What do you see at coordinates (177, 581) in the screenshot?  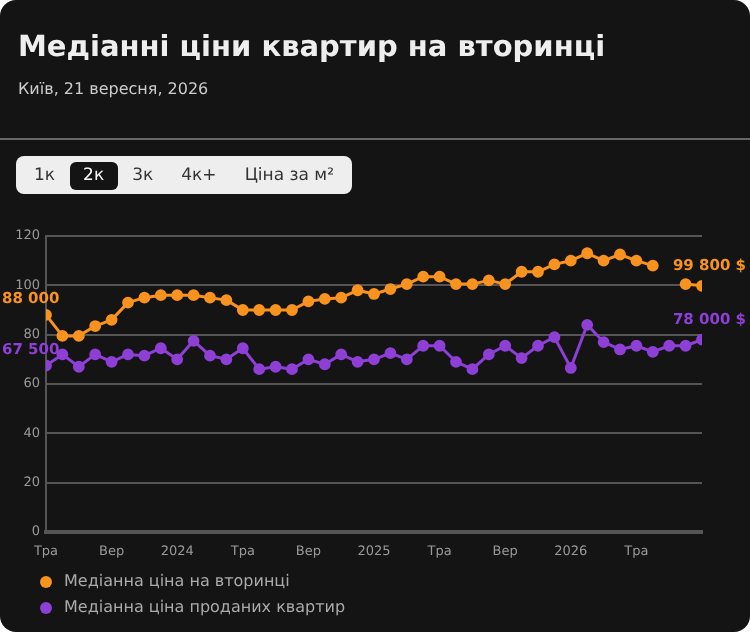 I see `legend-label: Медіанна ціна на вторинці` at bounding box center [177, 581].